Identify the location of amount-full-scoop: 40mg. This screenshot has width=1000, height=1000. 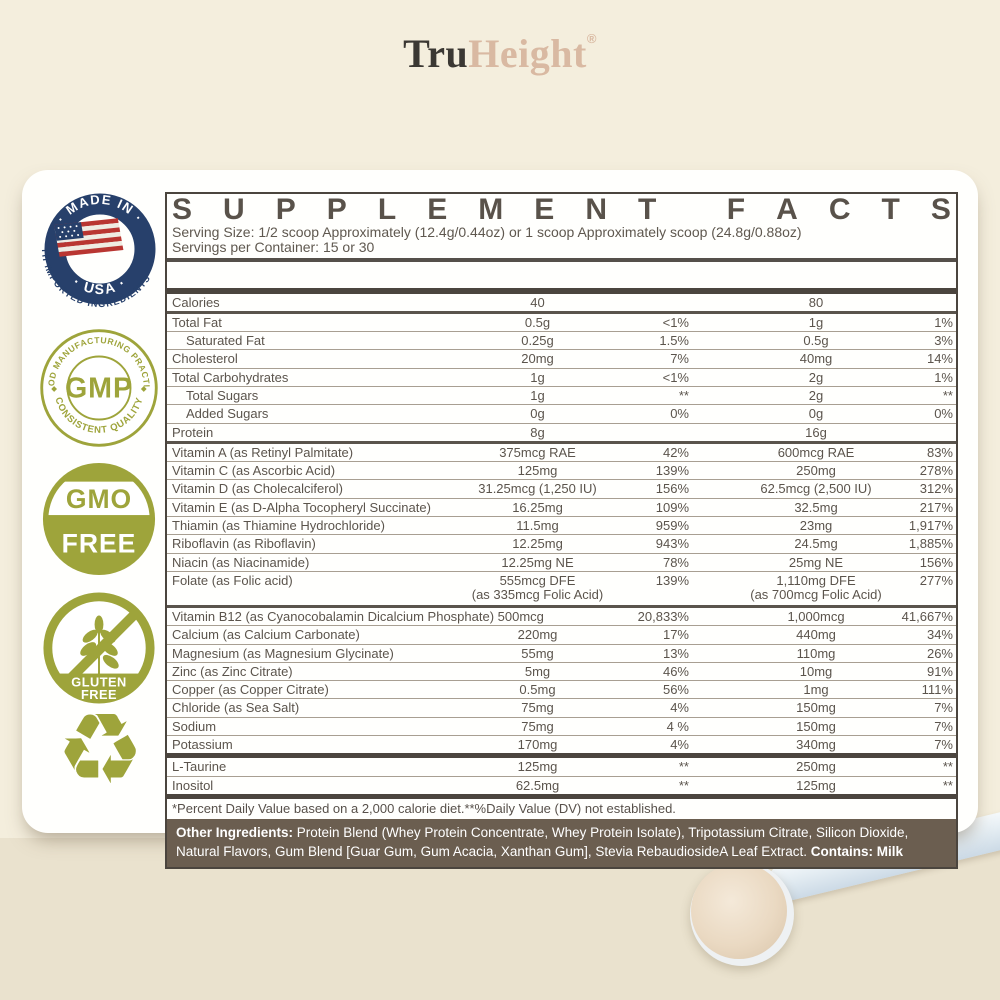
(816, 359).